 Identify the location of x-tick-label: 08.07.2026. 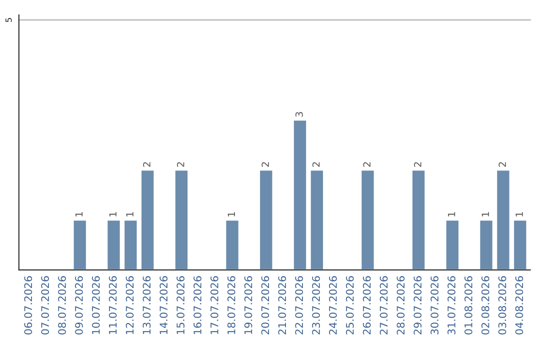
(62, 305).